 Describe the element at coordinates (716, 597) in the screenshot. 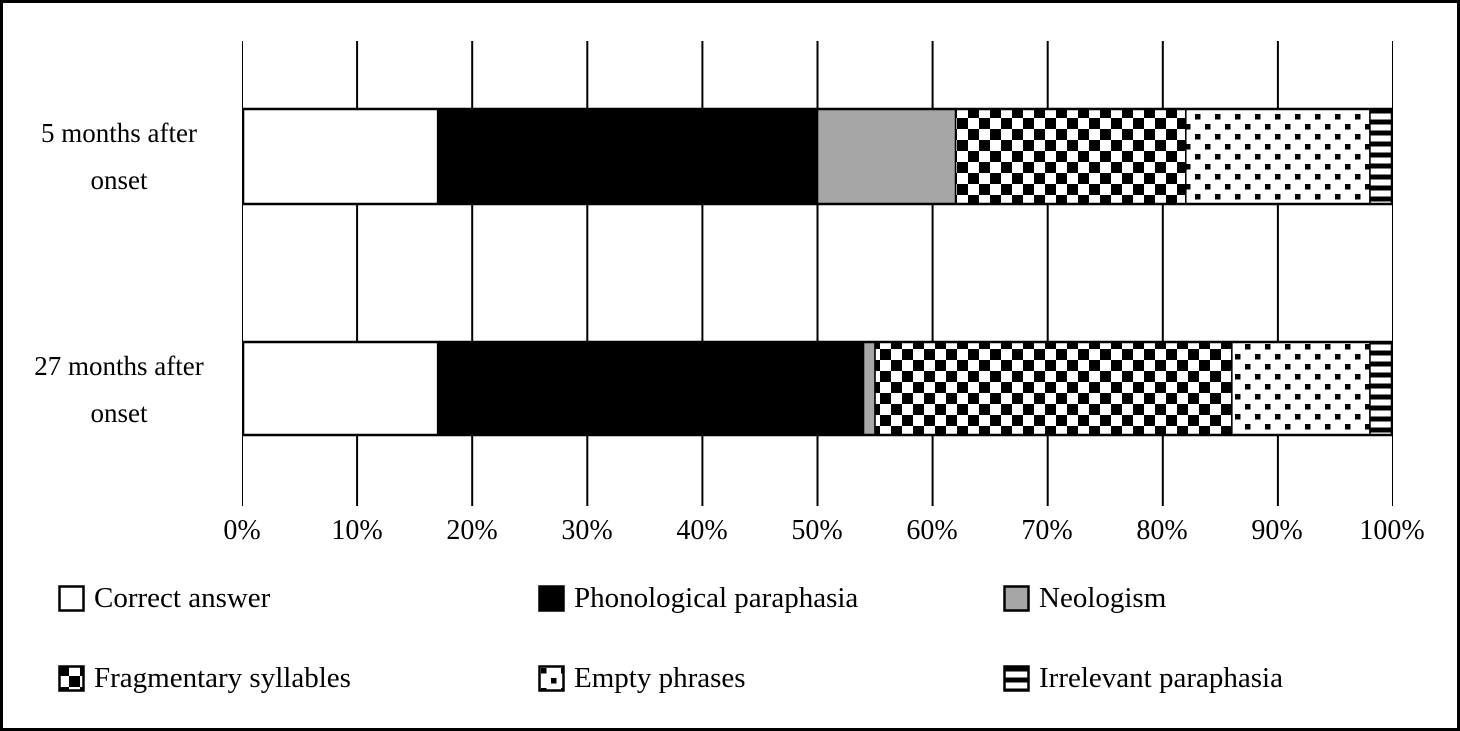

I see `legend-label: Phonological paraphasia` at that location.